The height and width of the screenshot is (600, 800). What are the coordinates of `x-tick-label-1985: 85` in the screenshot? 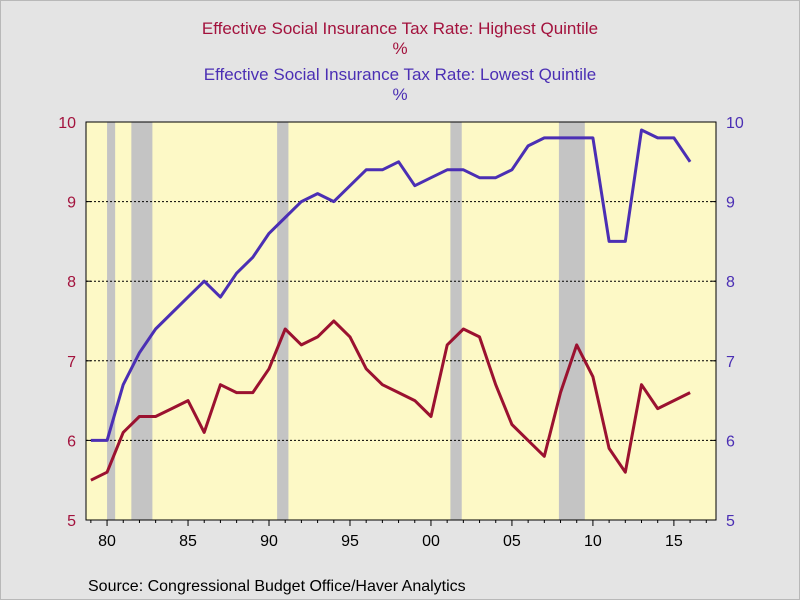 It's located at (188, 541).